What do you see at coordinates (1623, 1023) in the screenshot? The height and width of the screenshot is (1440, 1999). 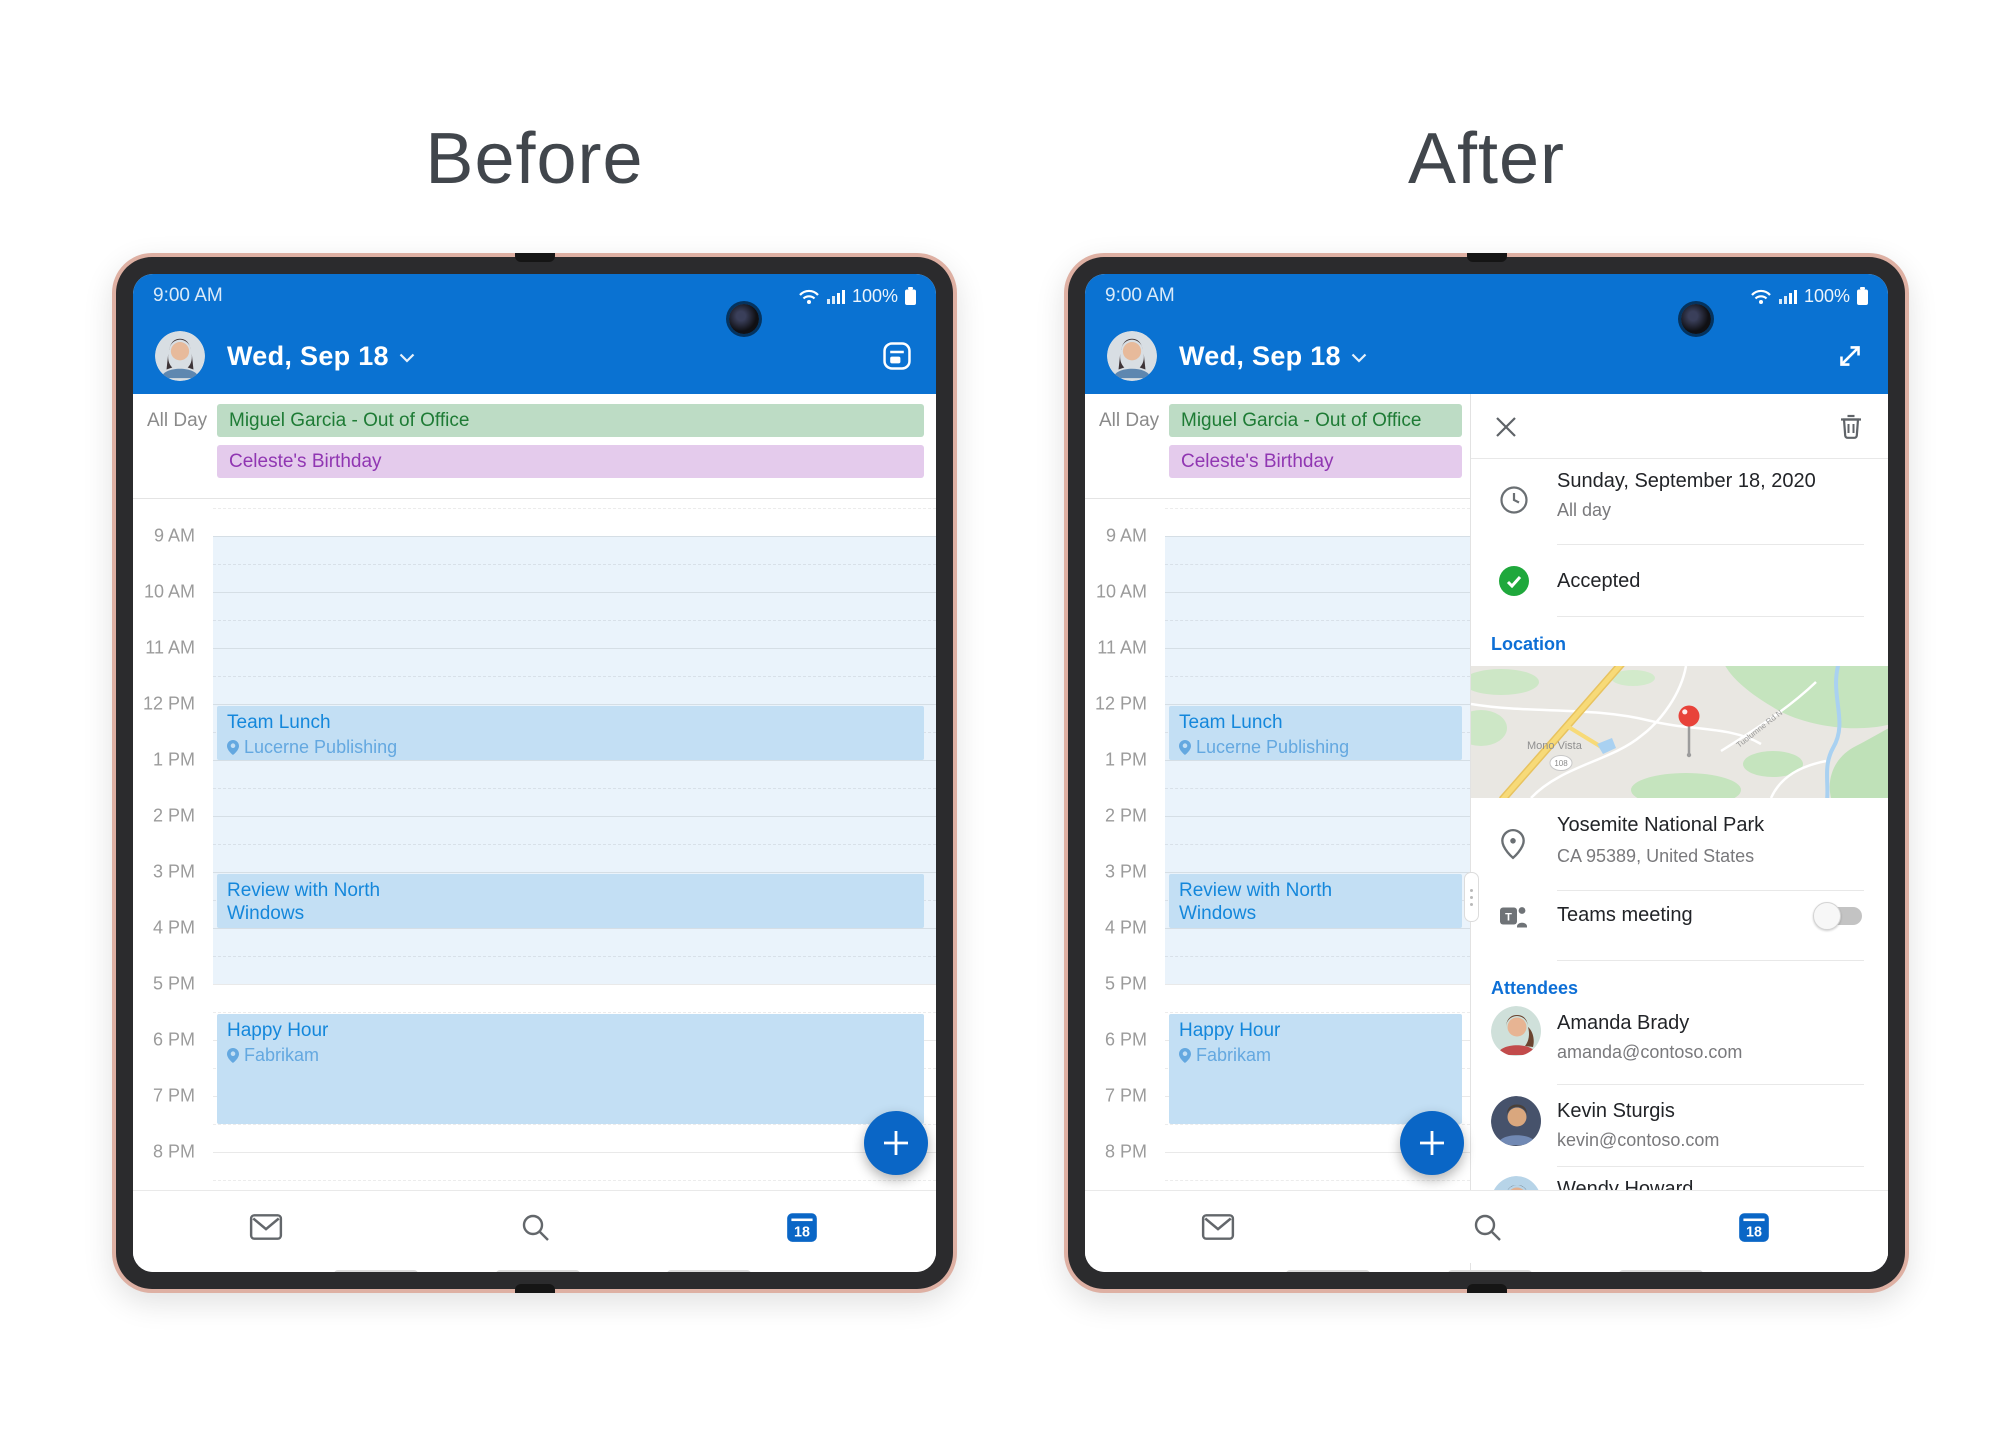 I see `attendee-name: Amanda Brady` at bounding box center [1623, 1023].